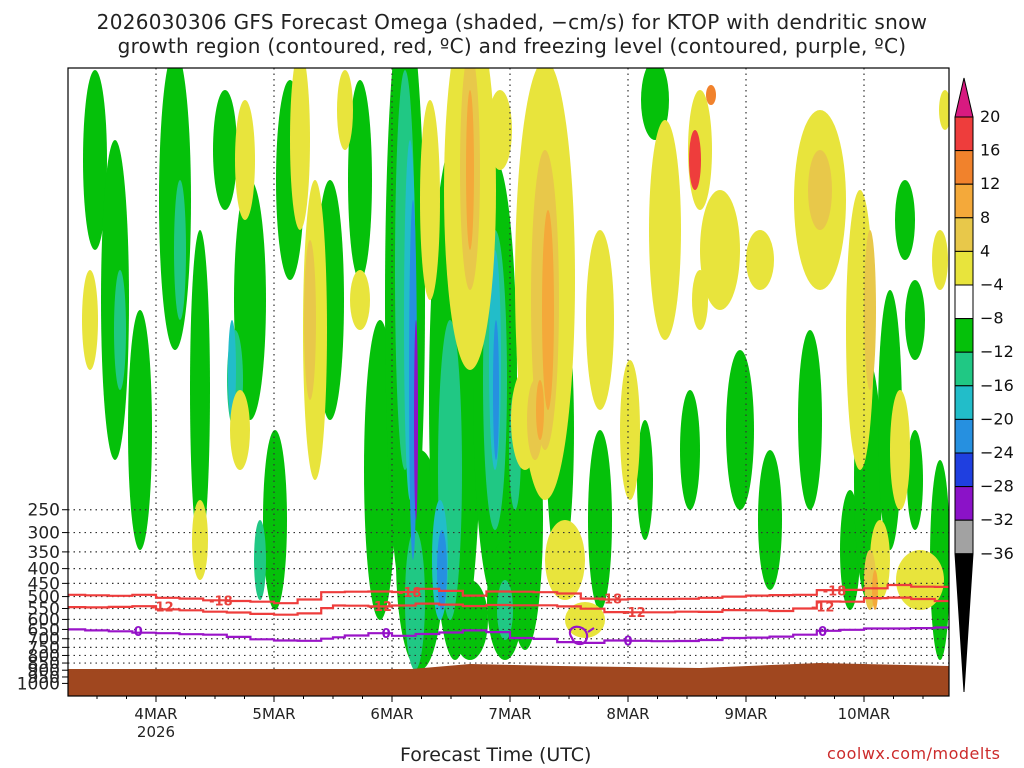 This screenshot has width=1024, height=768. Describe the element at coordinates (44, 584) in the screenshot. I see `y-tick-label: 450` at that location.